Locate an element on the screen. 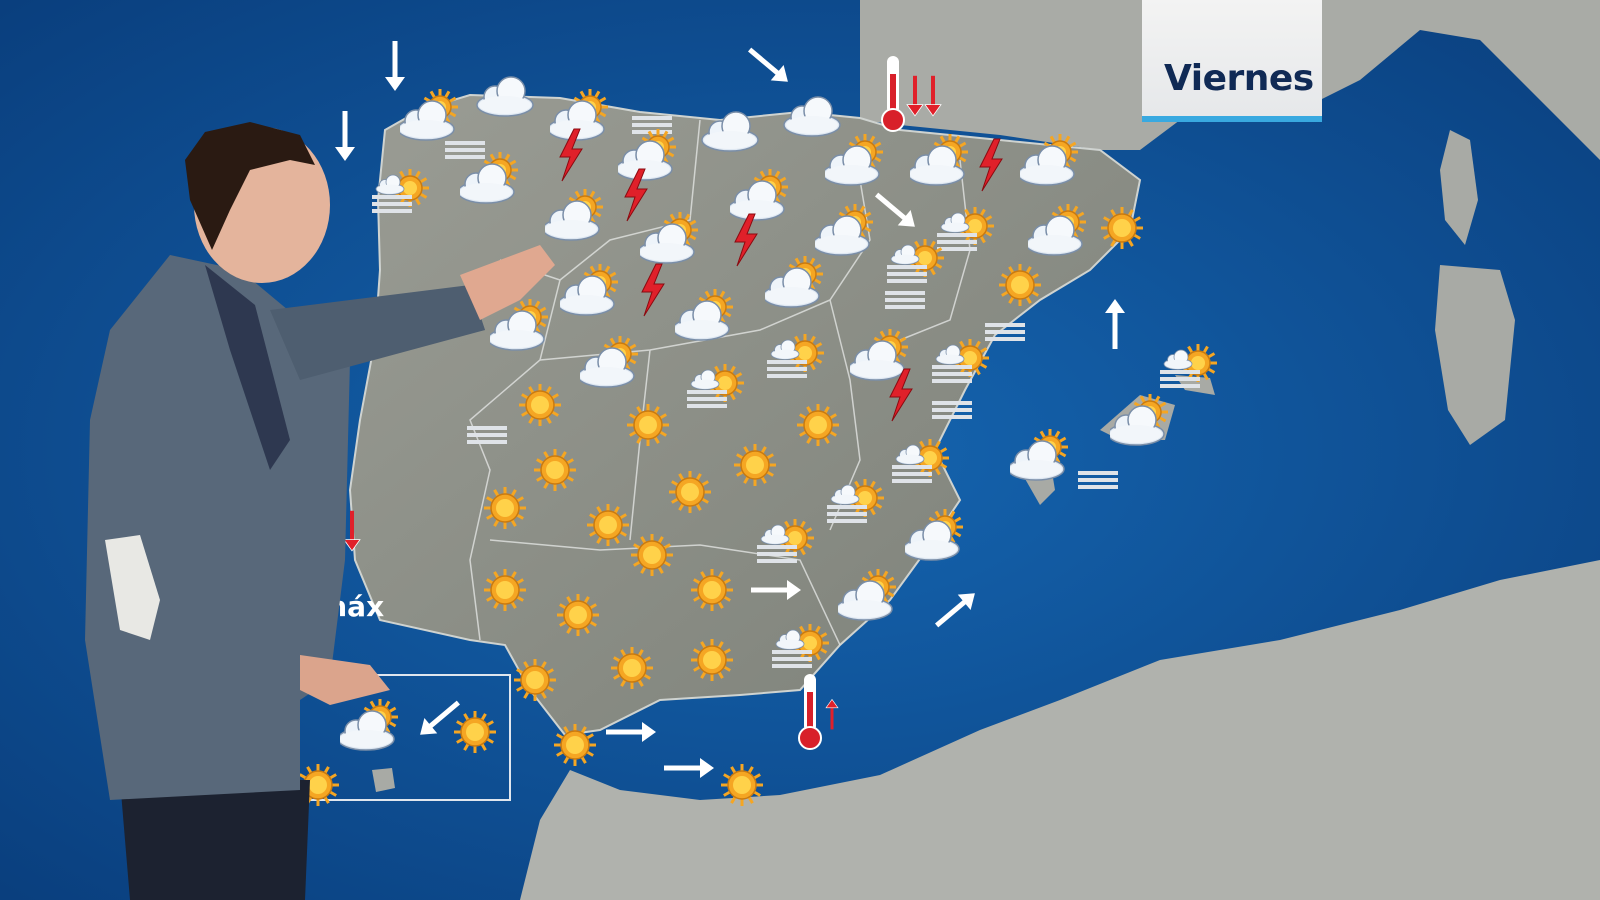 This screenshot has width=1600, height=900. arrow-up-icon is located at coordinates (1115, 327).